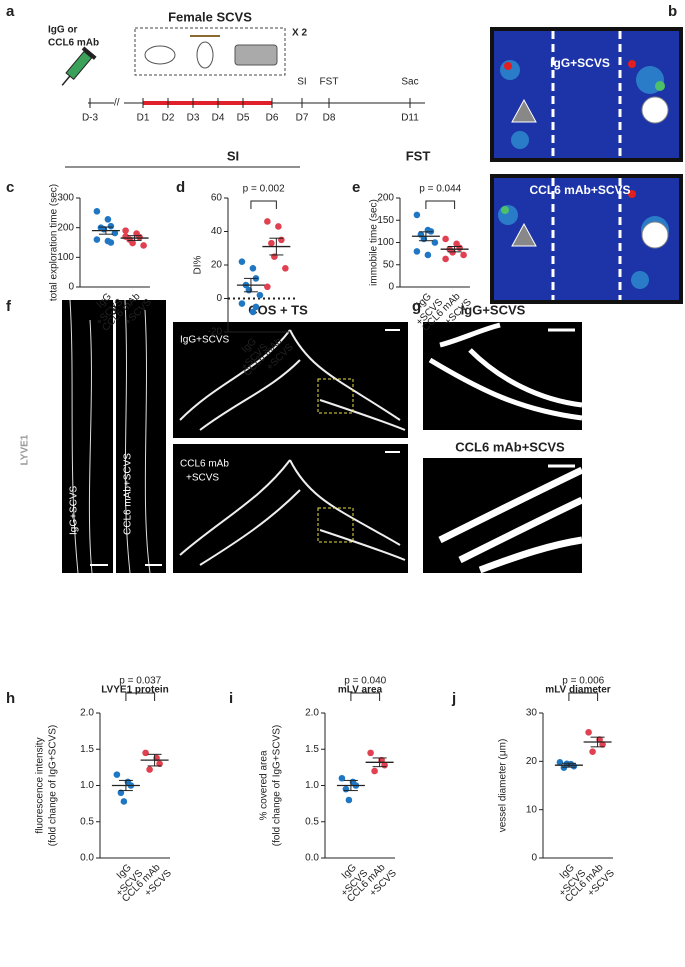 This screenshot has height=967, width=685. I want to click on heatmap-label: IgG+SCVS, so click(580, 63).